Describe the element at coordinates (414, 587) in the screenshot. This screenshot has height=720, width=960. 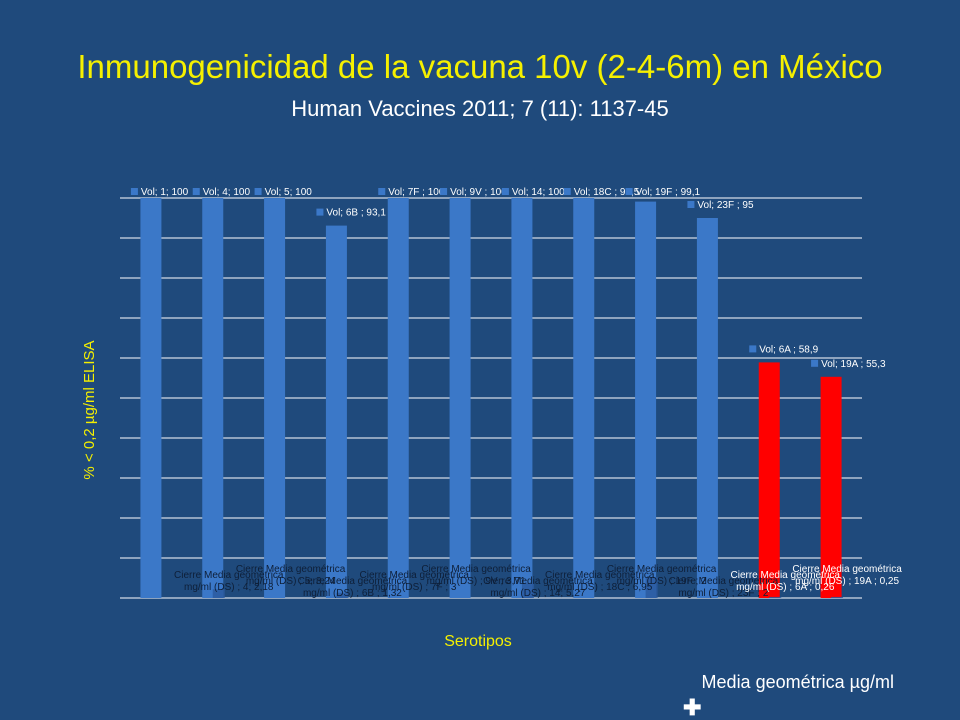
I see `gm-label-7F-value: mg/ml (DS) ; 7F ; 3` at that location.